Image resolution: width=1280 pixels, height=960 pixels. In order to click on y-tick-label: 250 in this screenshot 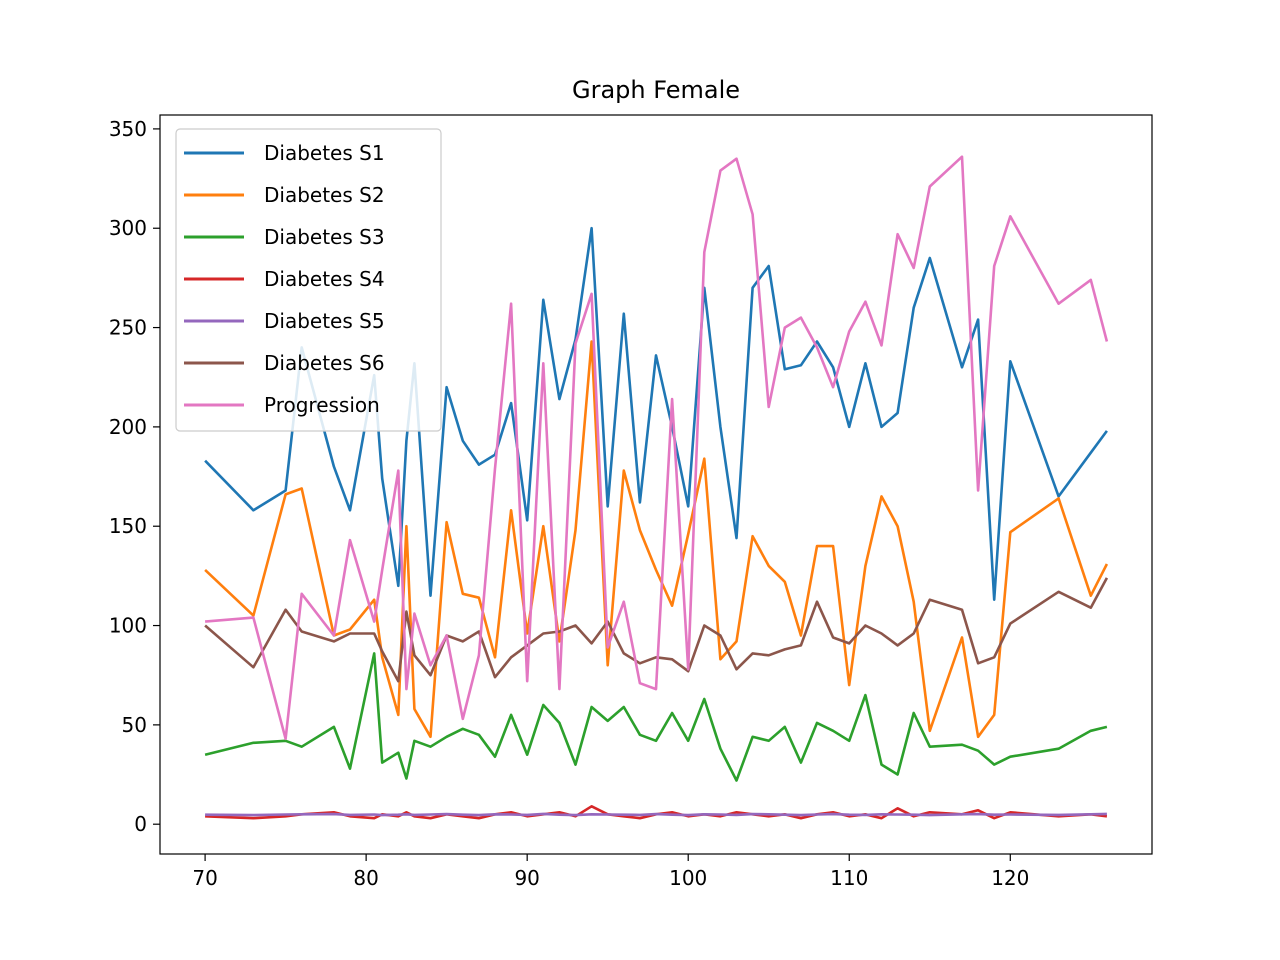, I will do `click(128, 328)`.